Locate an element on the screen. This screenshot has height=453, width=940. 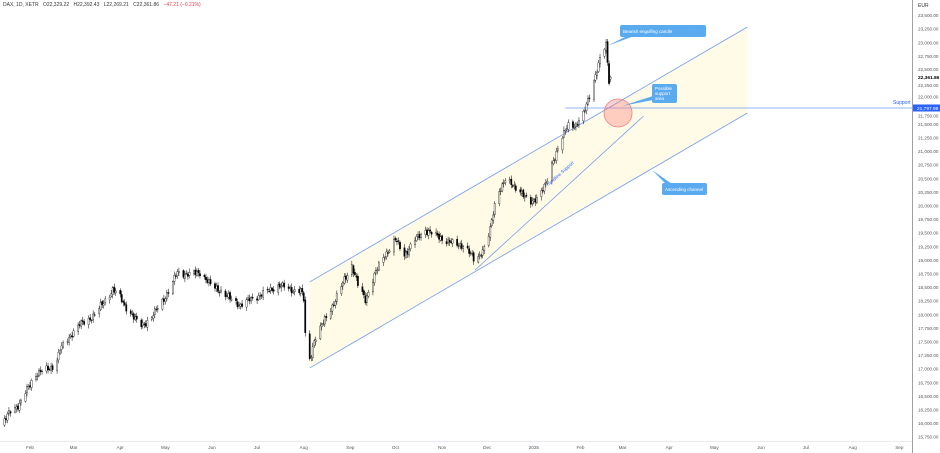
callout-possible-support-area: Possible support area is located at coordinates (664, 93).